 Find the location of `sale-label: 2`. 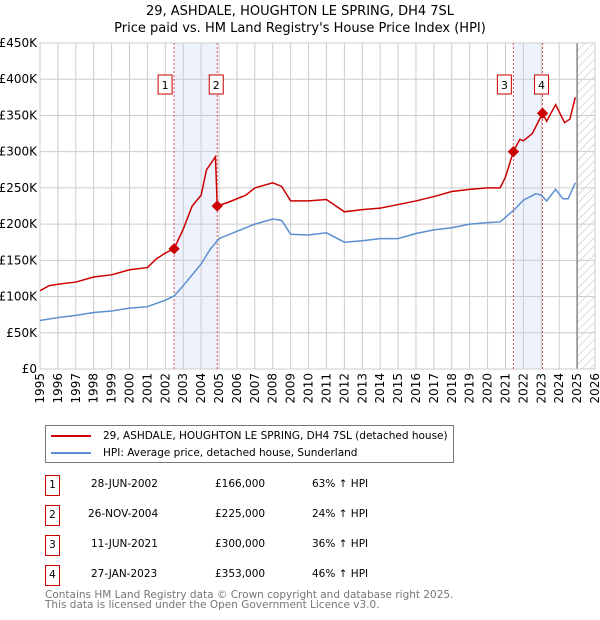

sale-label: 2 is located at coordinates (216, 85).